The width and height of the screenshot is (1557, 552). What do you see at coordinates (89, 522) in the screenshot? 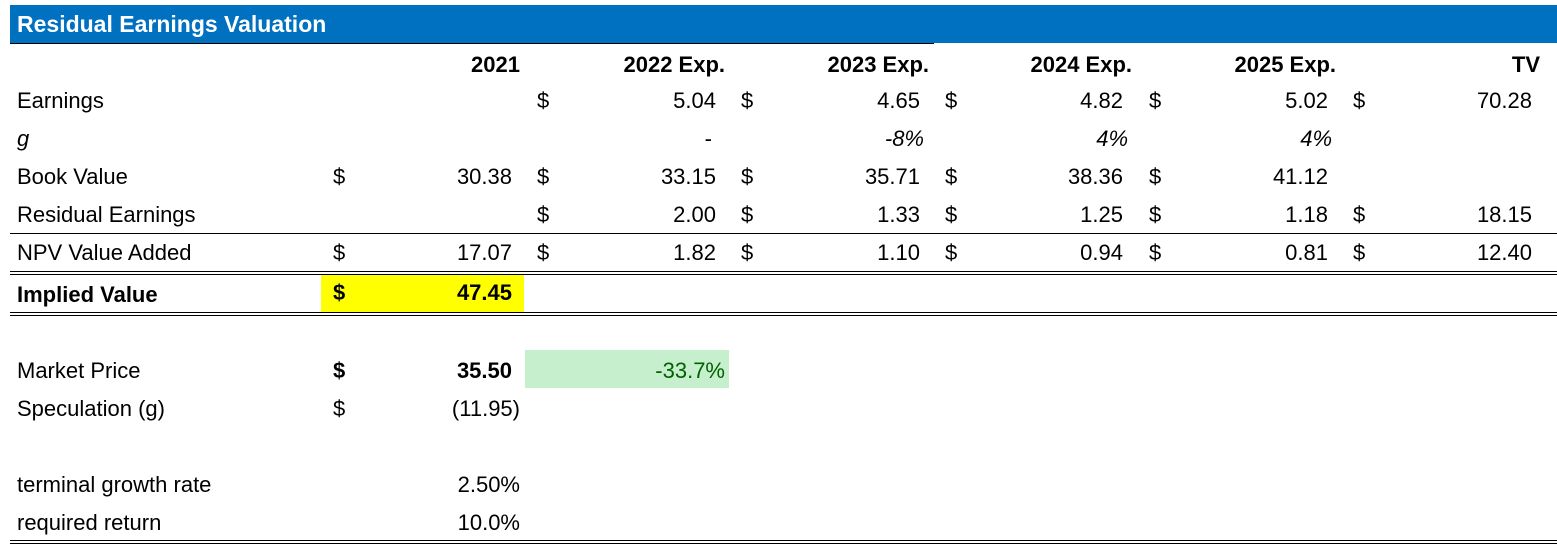
I see `row-label-required-return: required return` at bounding box center [89, 522].